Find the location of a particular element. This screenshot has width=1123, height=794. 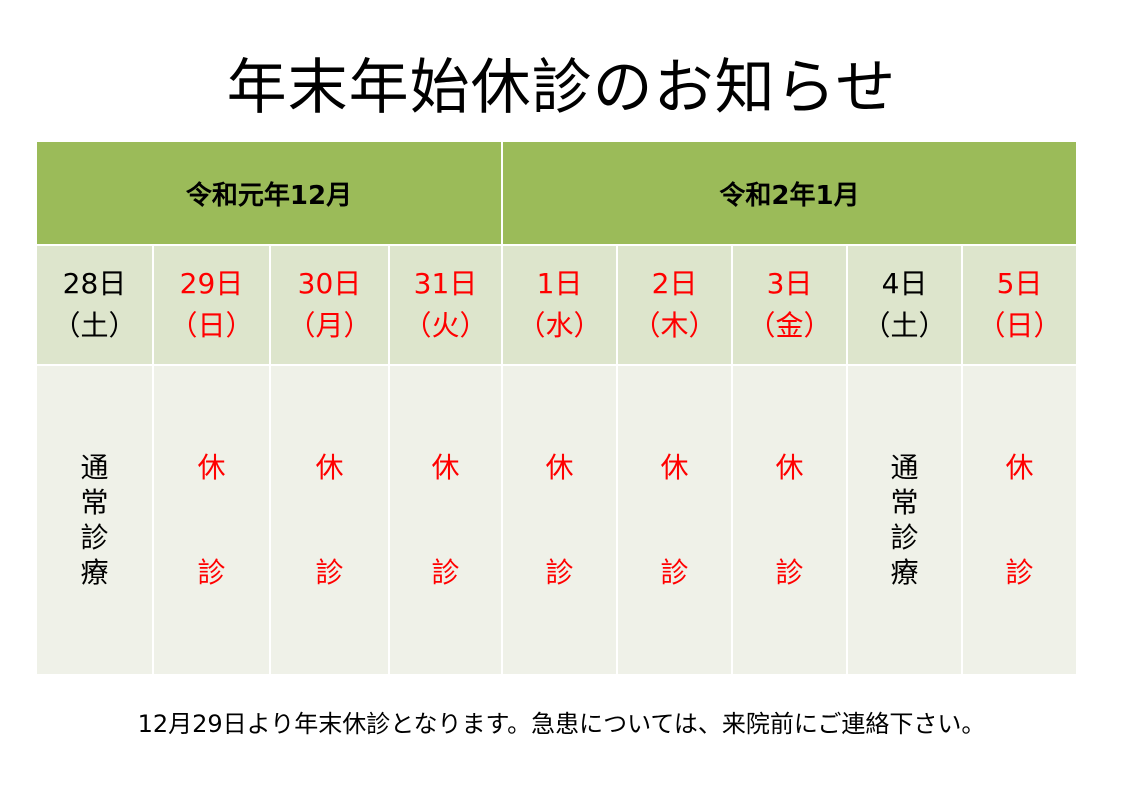

page-title: 年末年始休診のお知らせ is located at coordinates (561, 88).